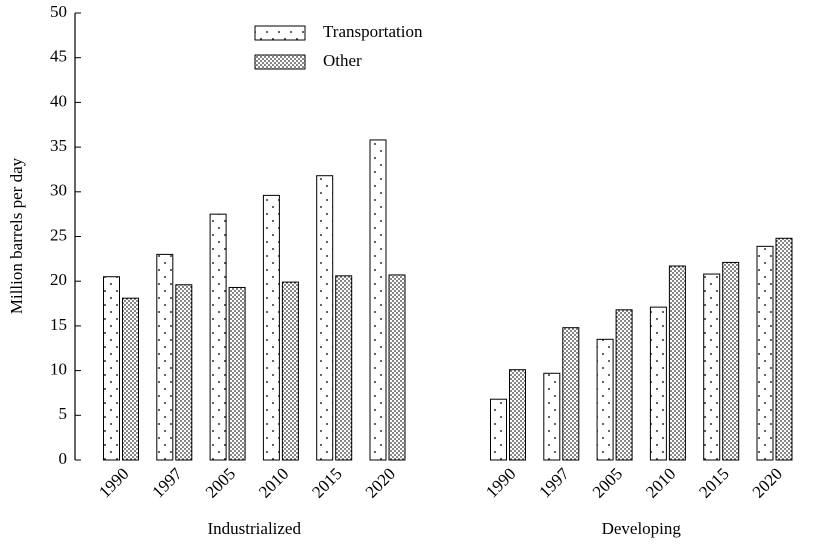  Describe the element at coordinates (16, 235) in the screenshot. I see `y-axis-label: Million barrels per day` at that location.